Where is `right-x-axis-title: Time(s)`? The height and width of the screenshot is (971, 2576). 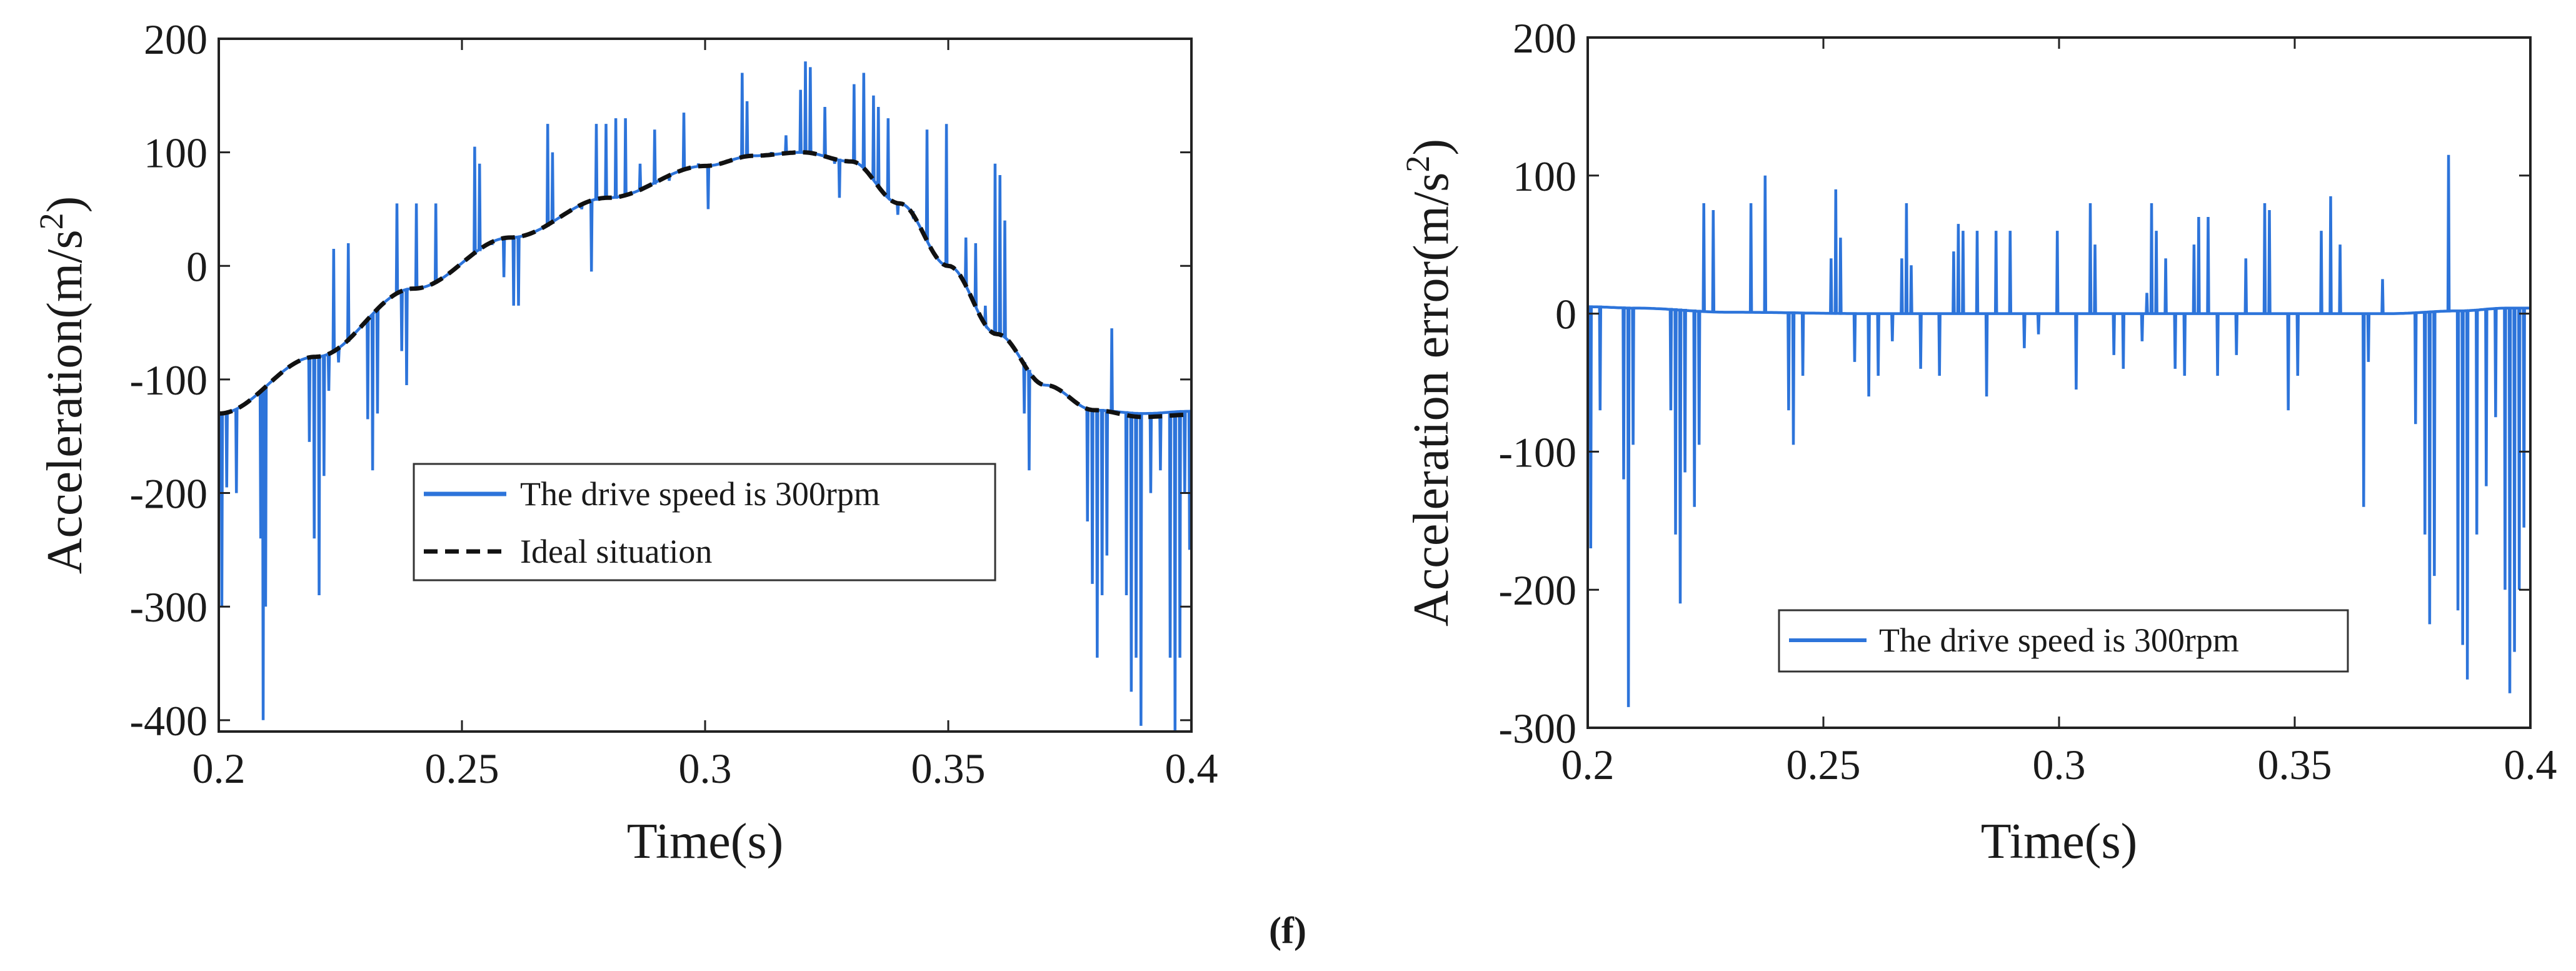
right-x-axis-title: Time(s) is located at coordinates (2059, 841).